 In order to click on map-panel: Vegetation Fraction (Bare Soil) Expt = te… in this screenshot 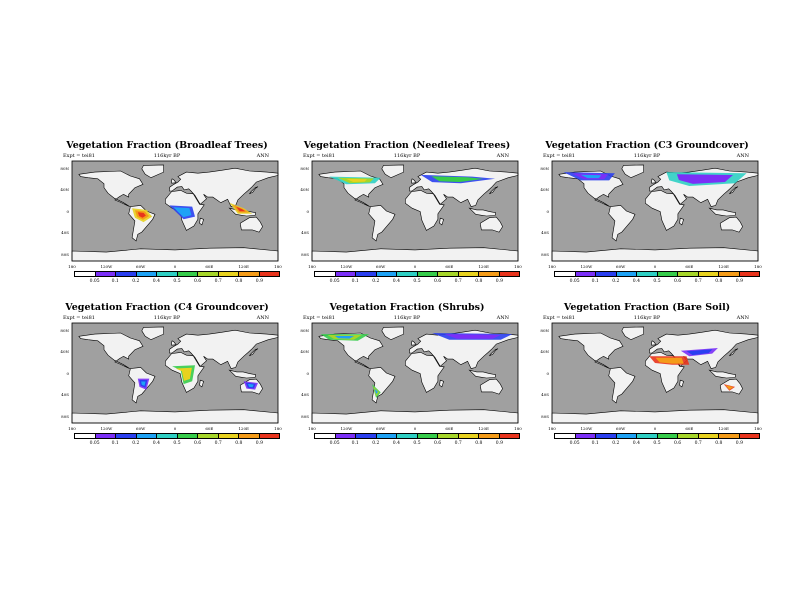, I will do `click(649, 374)`.